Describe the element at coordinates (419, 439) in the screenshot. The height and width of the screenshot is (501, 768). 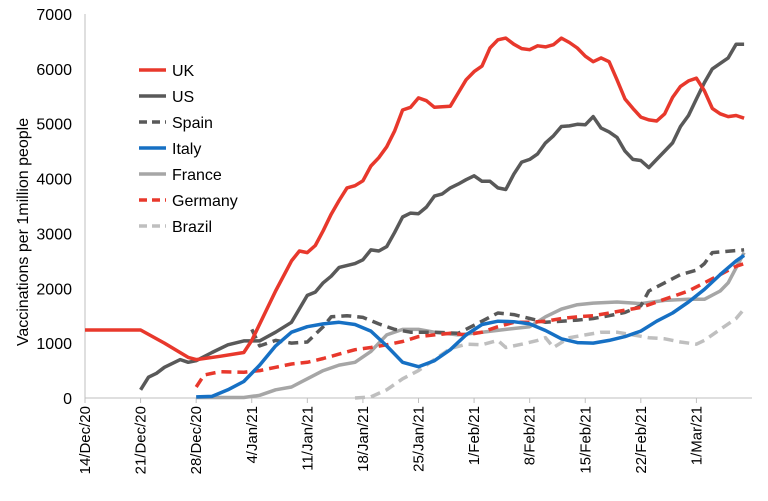
I see `x-tick-label: 25/Jan/21` at that location.